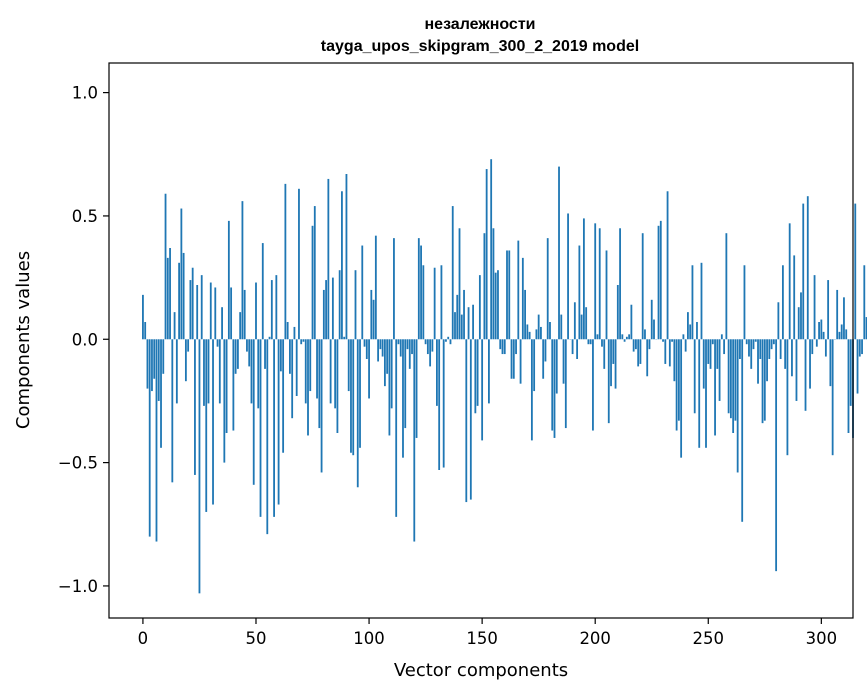  What do you see at coordinates (23, 340) in the screenshot?
I see `y-axis-label: Components values` at bounding box center [23, 340].